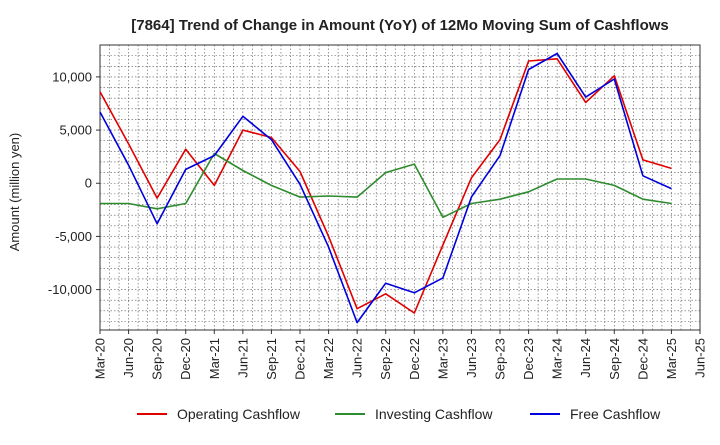 This screenshot has height=445, width=720. I want to click on x-tick-label: Sep-24, so click(614, 359).